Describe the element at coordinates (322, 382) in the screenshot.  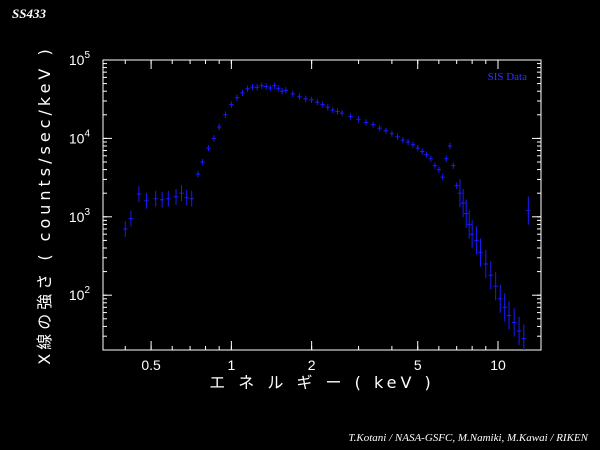
I see `x-axis-label: エ ネ ル ギ ー ( keV )` at that location.